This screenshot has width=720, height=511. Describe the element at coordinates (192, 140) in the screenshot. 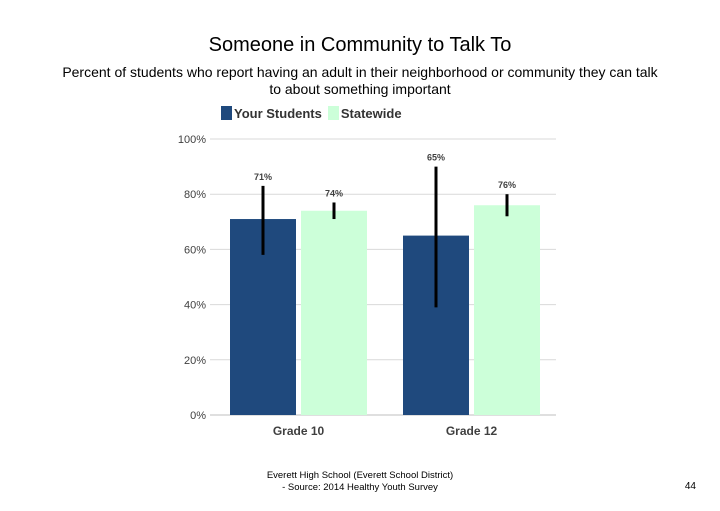

I see `y-tick-label: 100%` at that location.